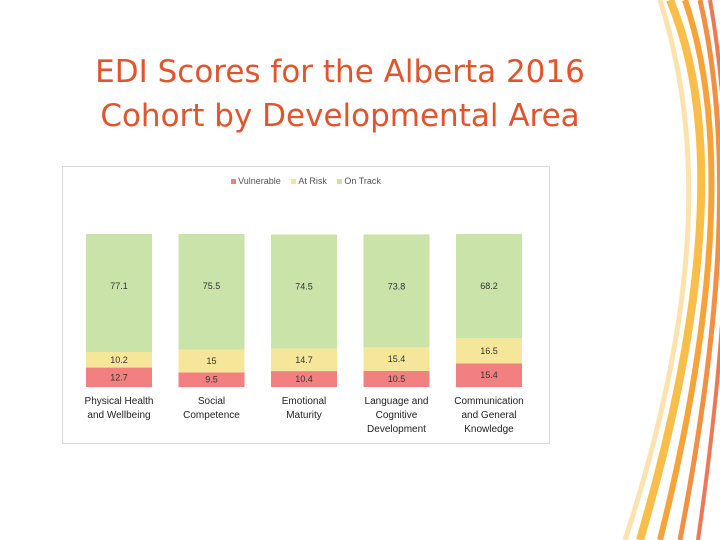 This screenshot has width=720, height=540. Describe the element at coordinates (396, 429) in the screenshot. I see `category-label-line: Development` at that location.